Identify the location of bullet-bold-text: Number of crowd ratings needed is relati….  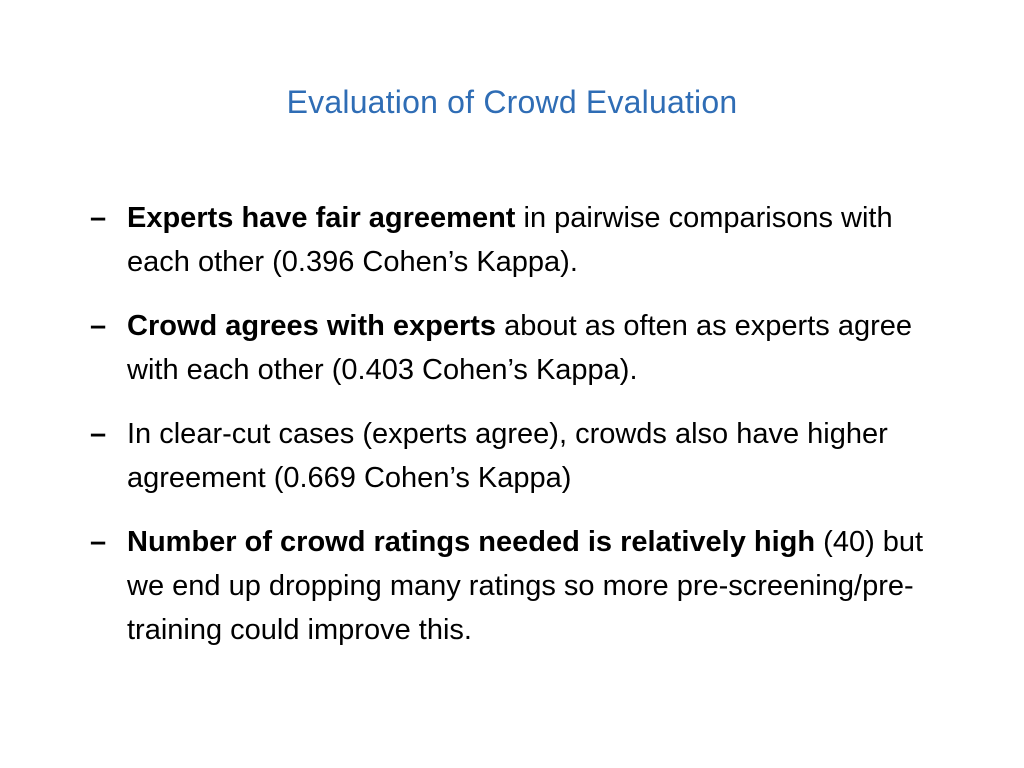
(471, 542).